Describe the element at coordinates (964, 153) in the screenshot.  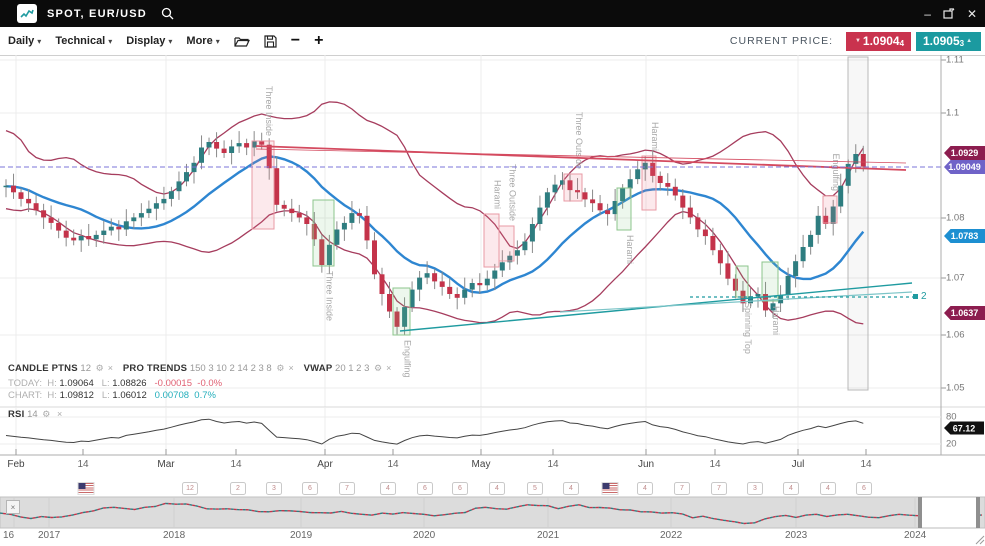
I see `price-flag: 1.0929` at that location.